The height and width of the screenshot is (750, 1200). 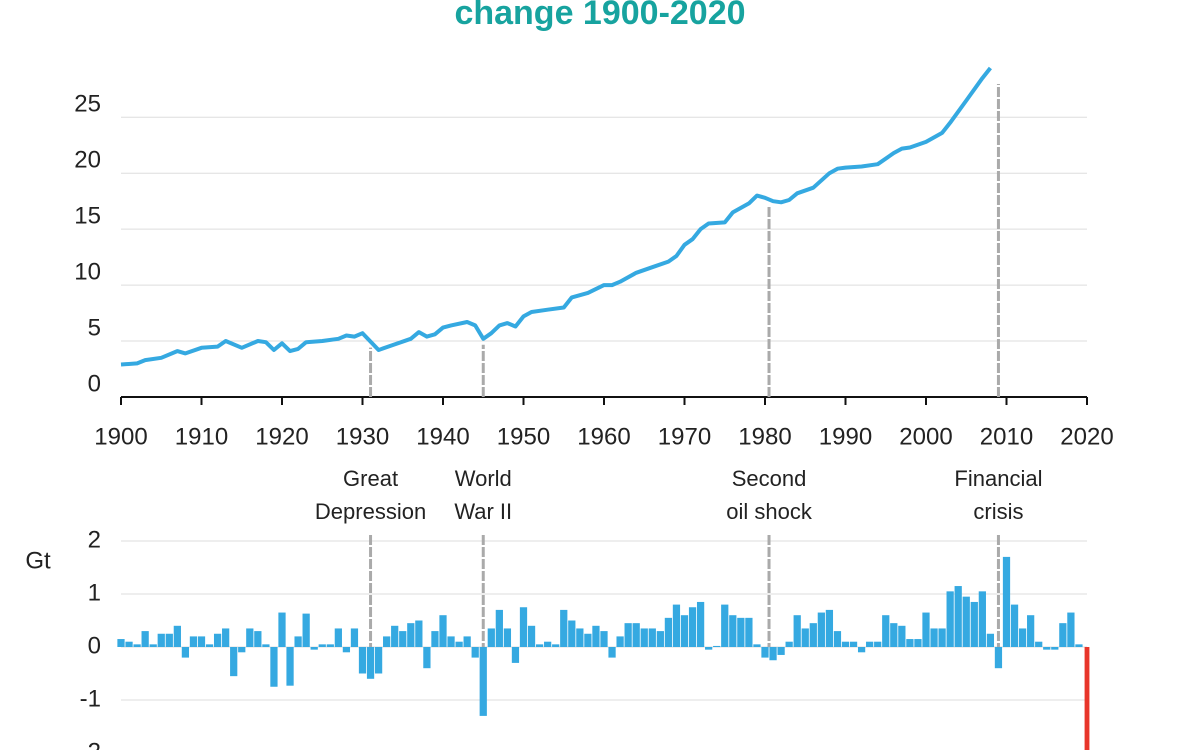 I want to click on x-tick-label: 1990, so click(x=845, y=436).